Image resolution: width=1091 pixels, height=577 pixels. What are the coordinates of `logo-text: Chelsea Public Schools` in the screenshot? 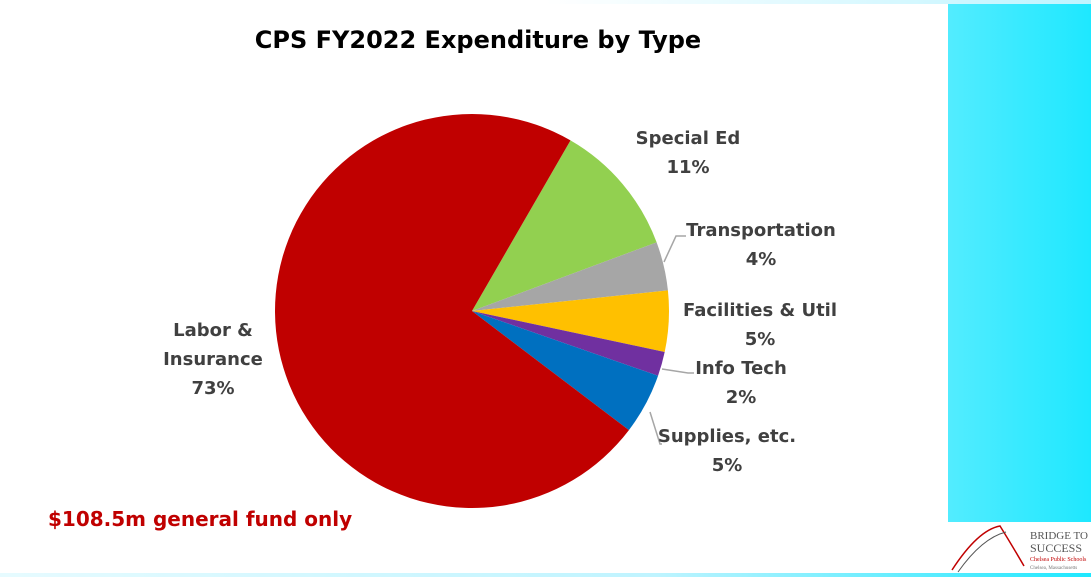 It's located at (1058, 560).